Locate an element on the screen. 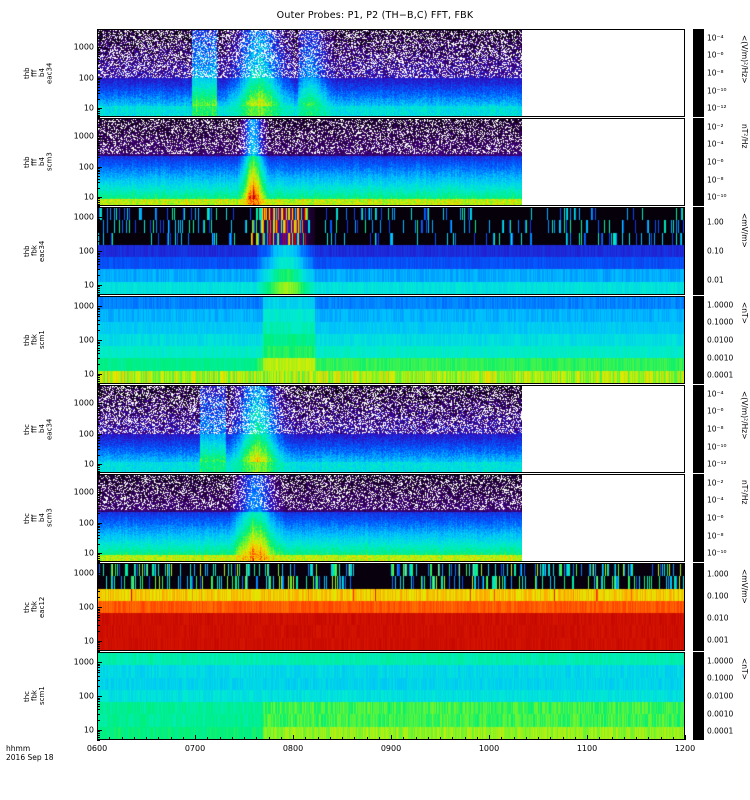  colorbar-tick-label: 10⁻¹² is located at coordinates (717, 464).